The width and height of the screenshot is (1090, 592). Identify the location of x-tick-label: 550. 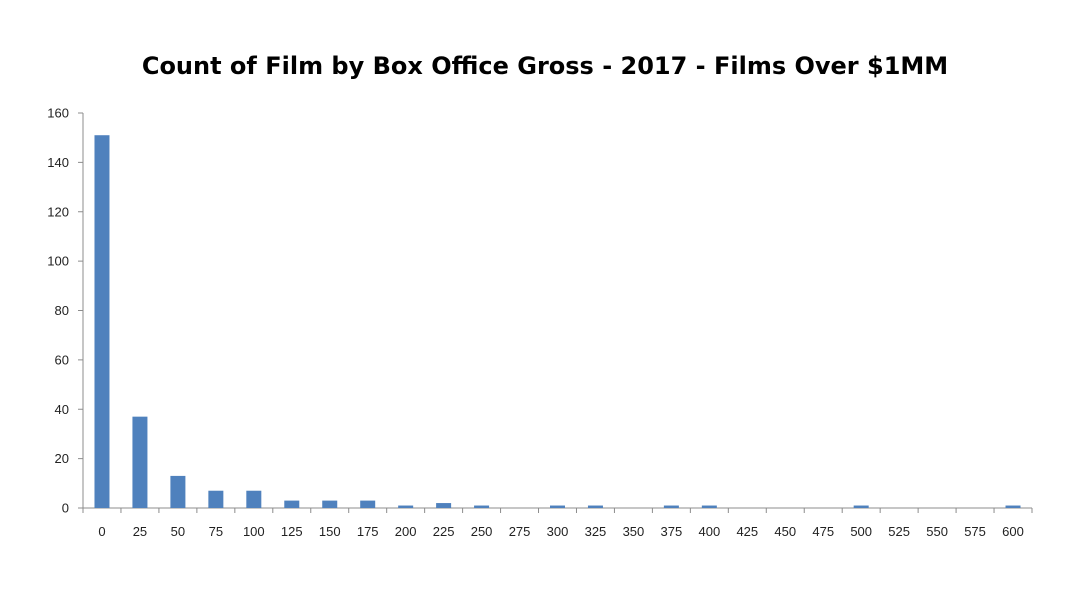
(937, 531).